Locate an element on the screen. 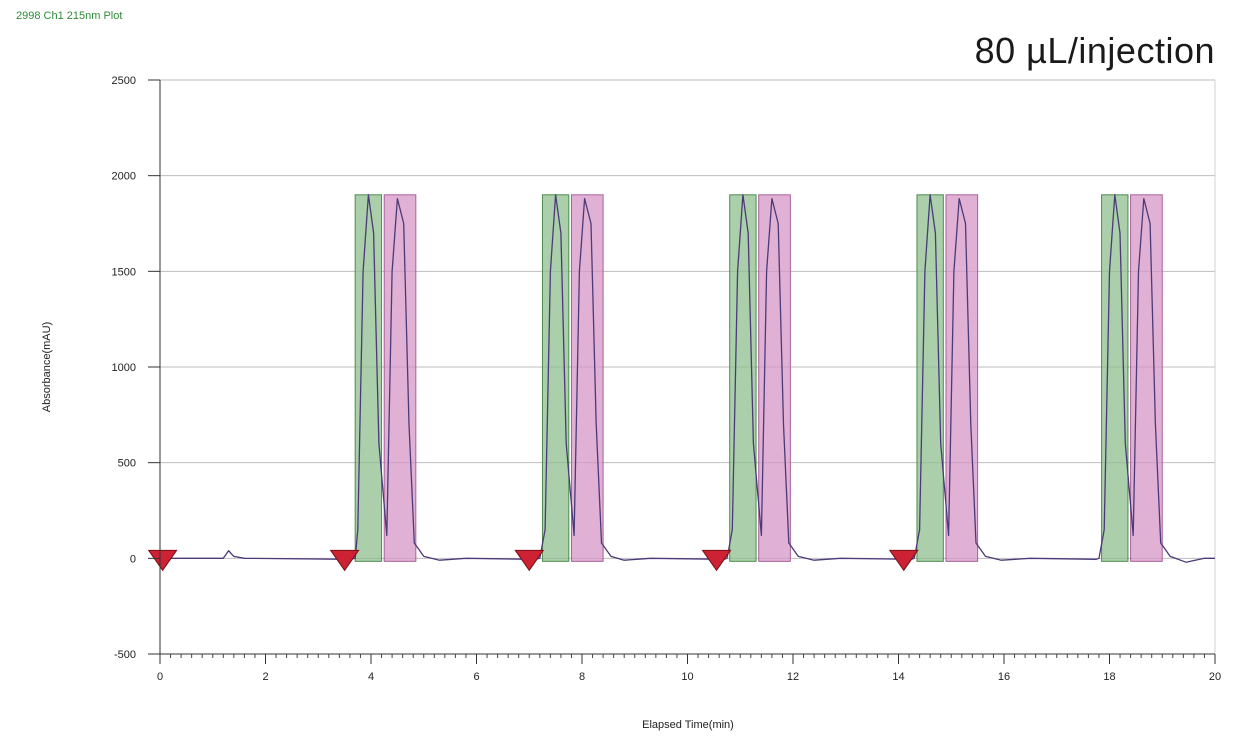  injection-markers is located at coordinates (533, 560).